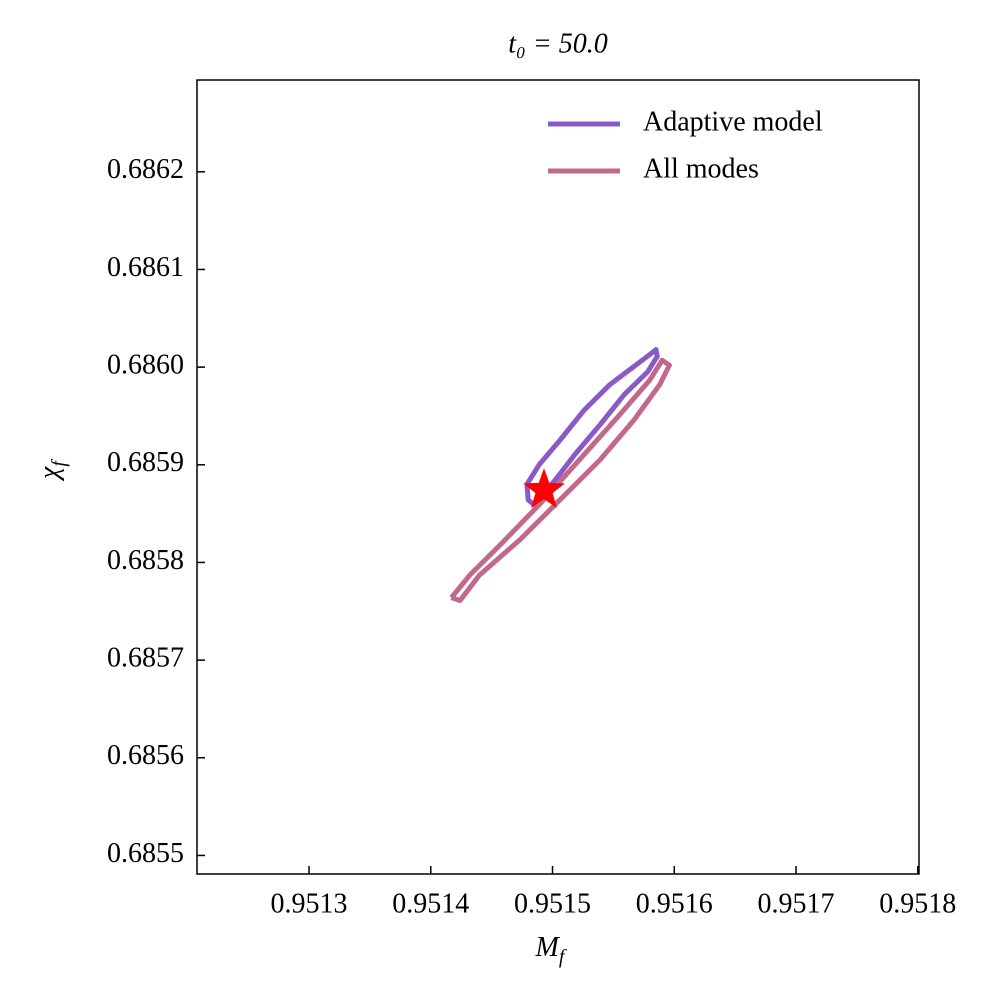 The image size is (1000, 1000). What do you see at coordinates (145, 462) in the screenshot?
I see `y-tick-label: 0.6859` at bounding box center [145, 462].